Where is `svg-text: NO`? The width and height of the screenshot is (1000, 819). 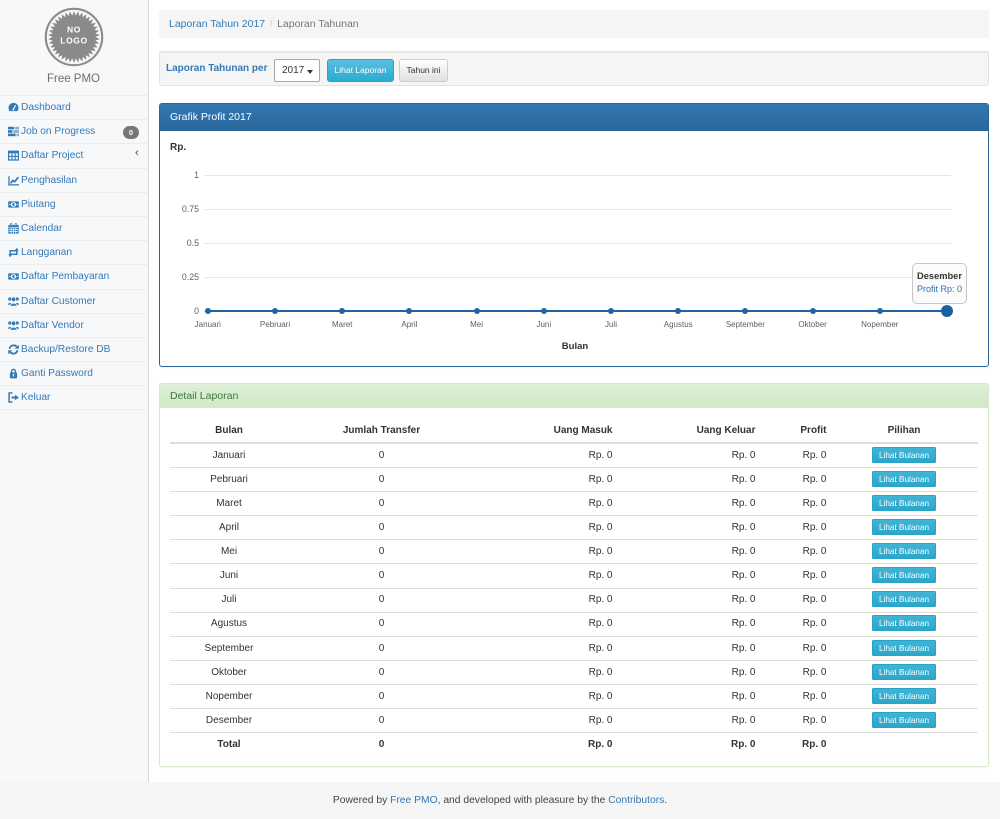
svg-text: NO is located at coordinates (74, 30).